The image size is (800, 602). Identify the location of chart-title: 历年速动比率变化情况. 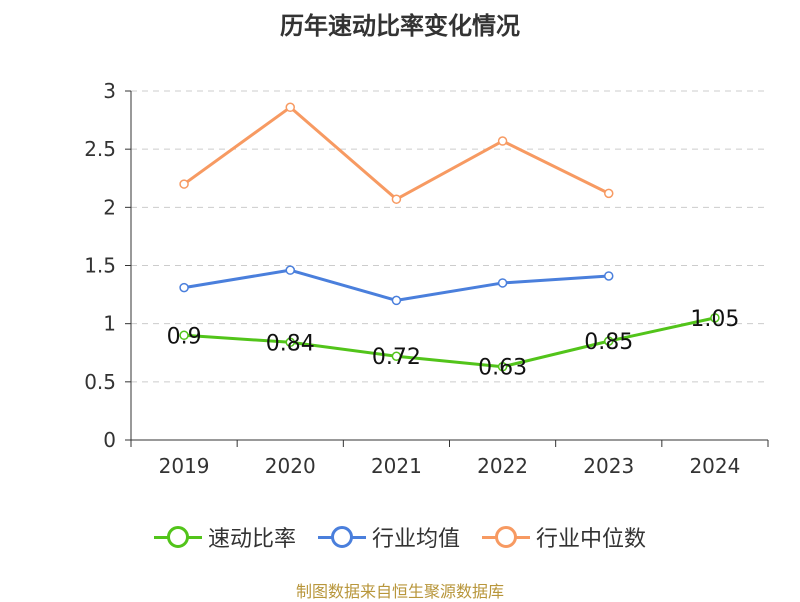
(400, 26).